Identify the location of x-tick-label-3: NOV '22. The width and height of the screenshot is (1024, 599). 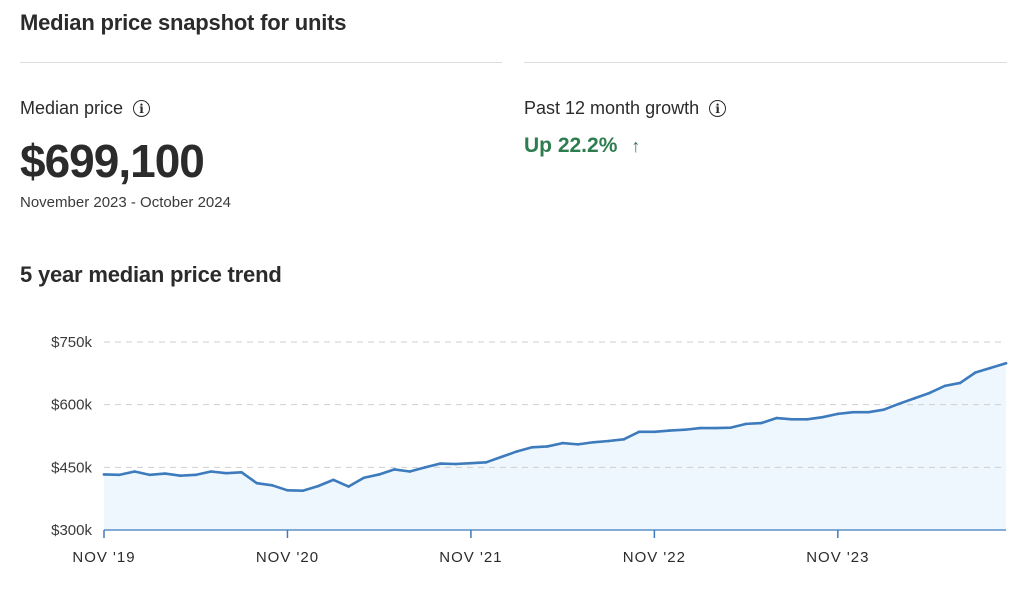
(654, 557).